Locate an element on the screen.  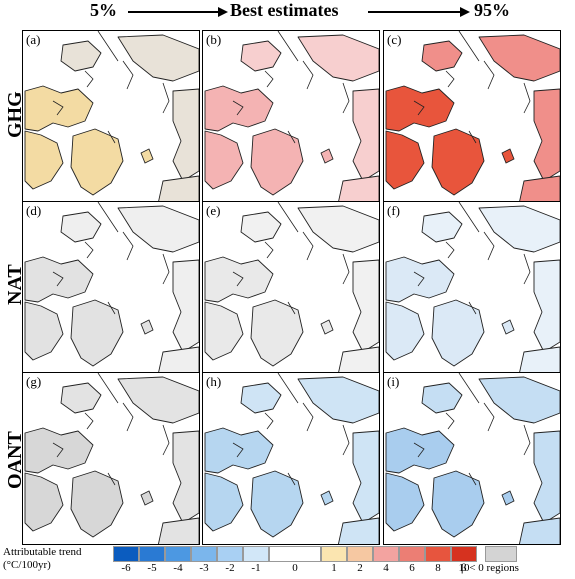
panel-label: (h) is located at coordinates (214, 382).